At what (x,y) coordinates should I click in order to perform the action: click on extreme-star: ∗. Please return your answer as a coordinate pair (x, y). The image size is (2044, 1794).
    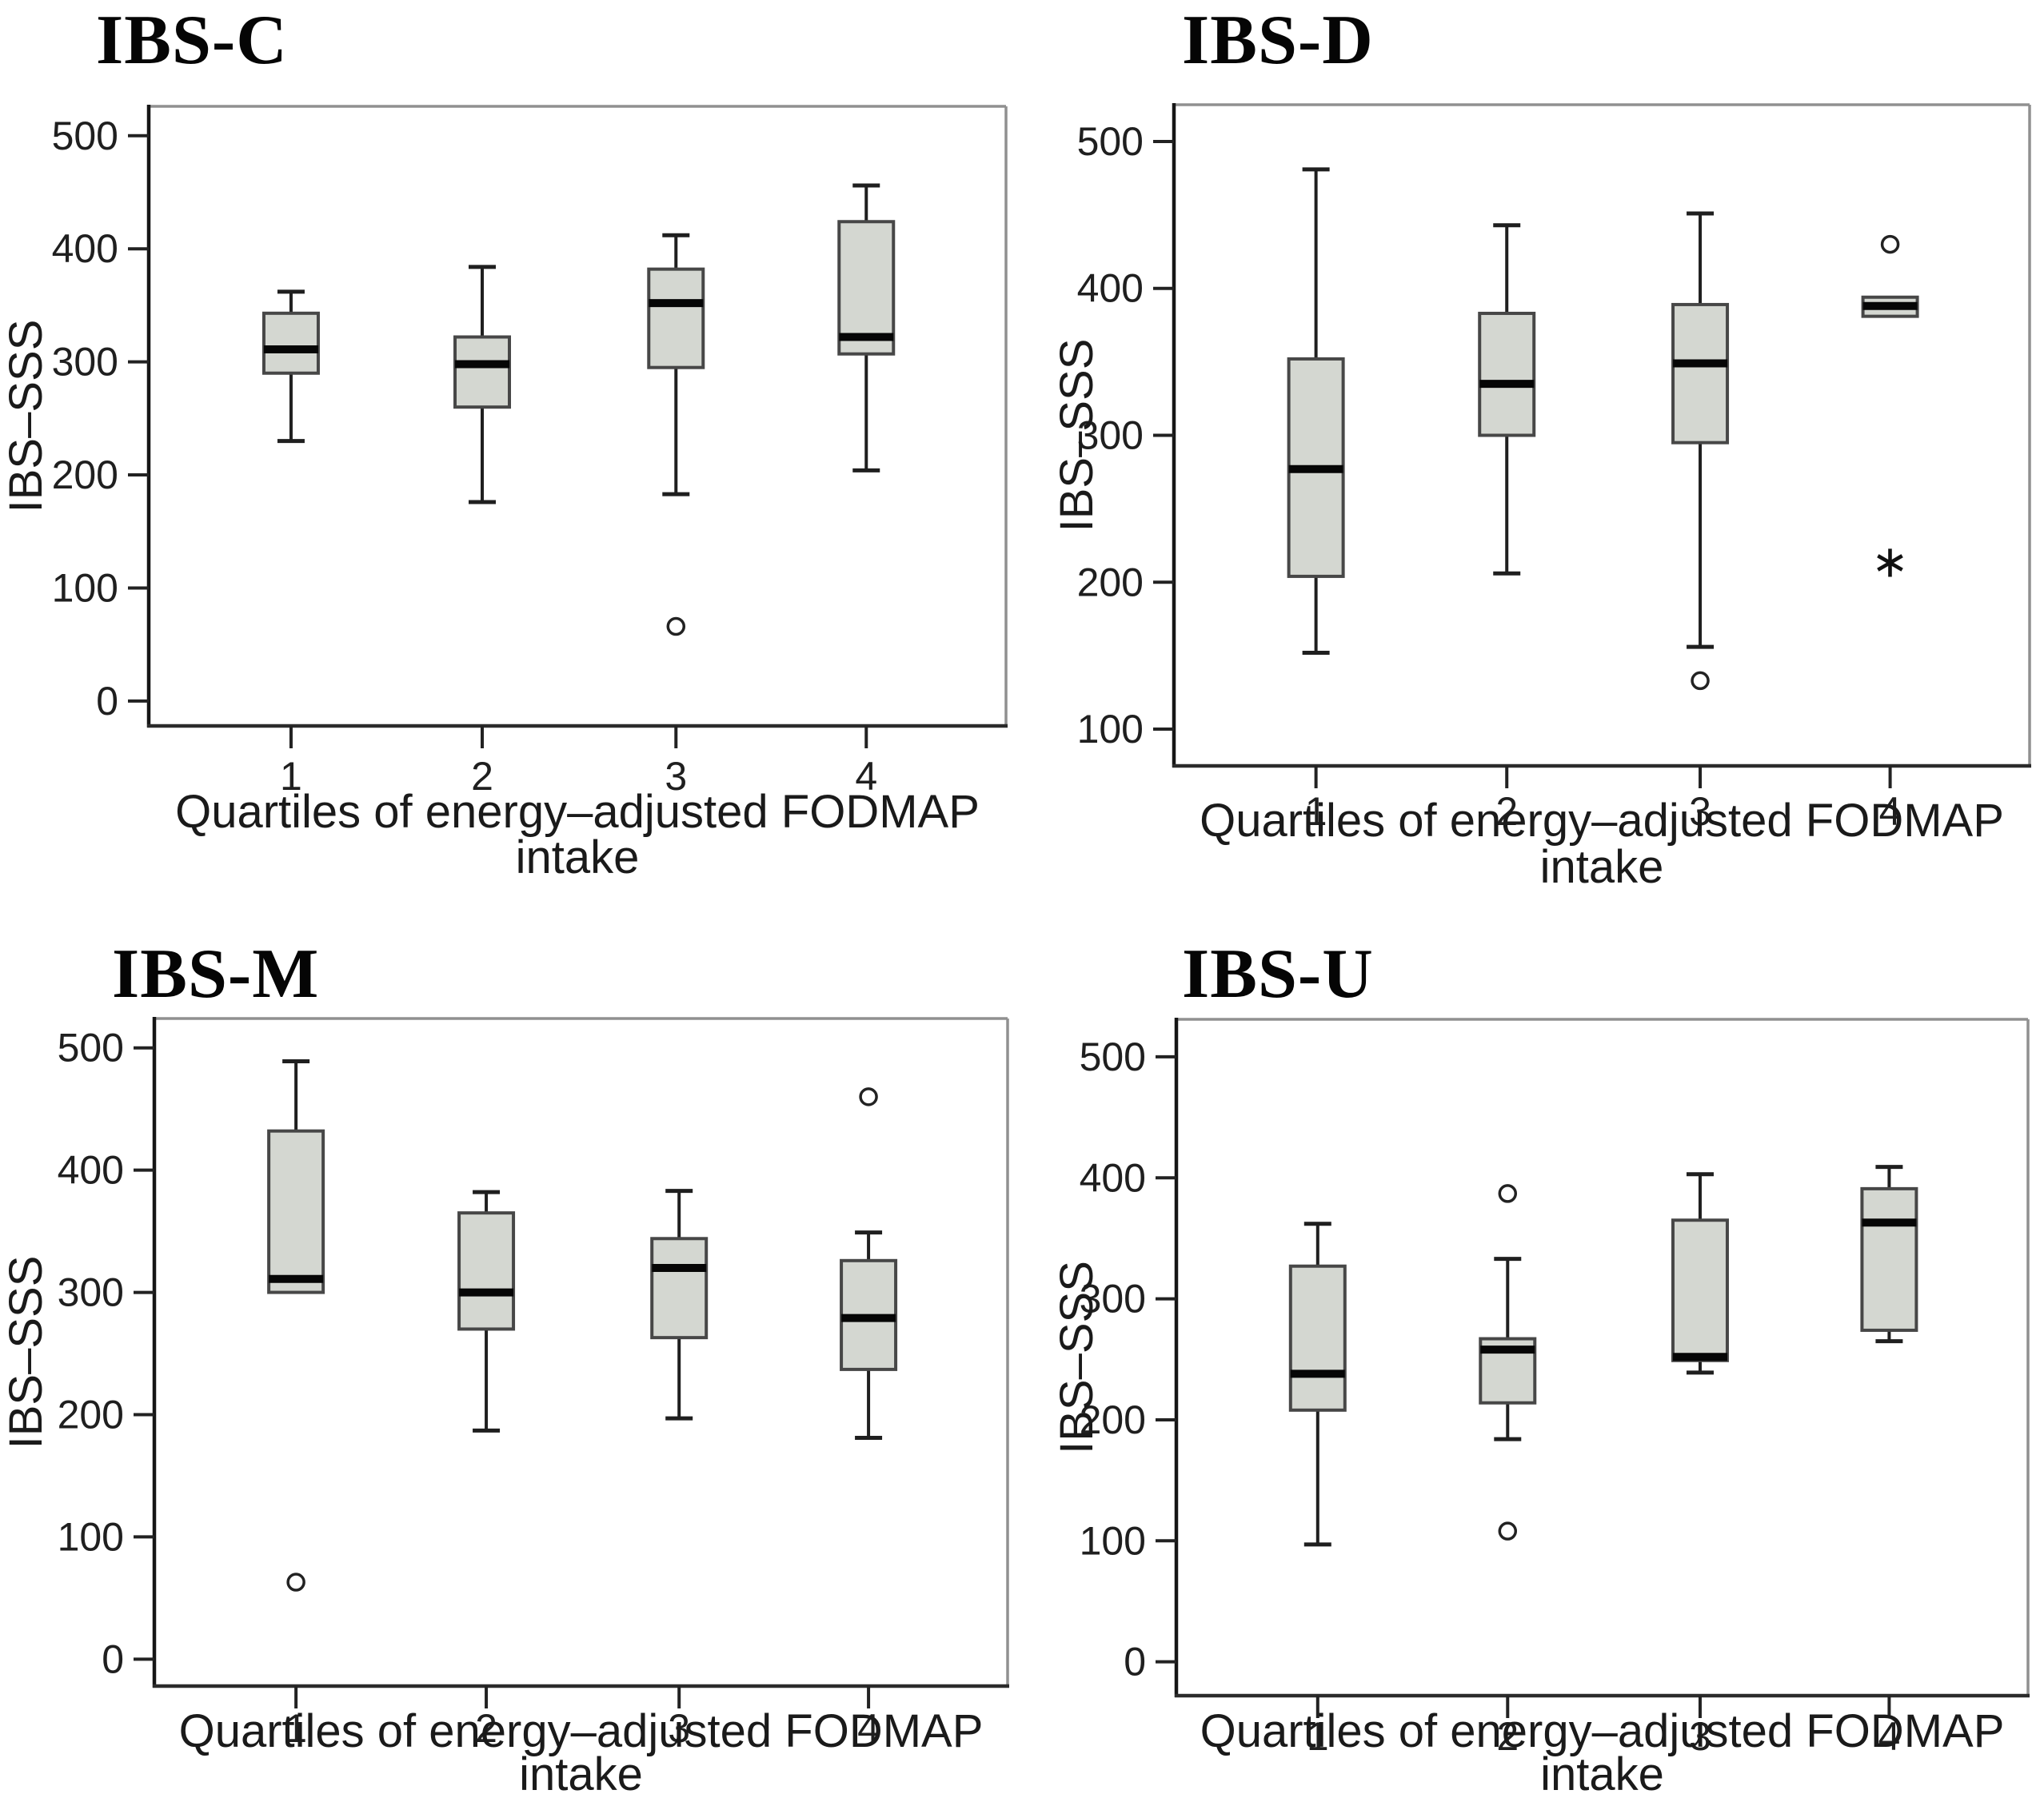
    Looking at the image, I should click on (1890, 562).